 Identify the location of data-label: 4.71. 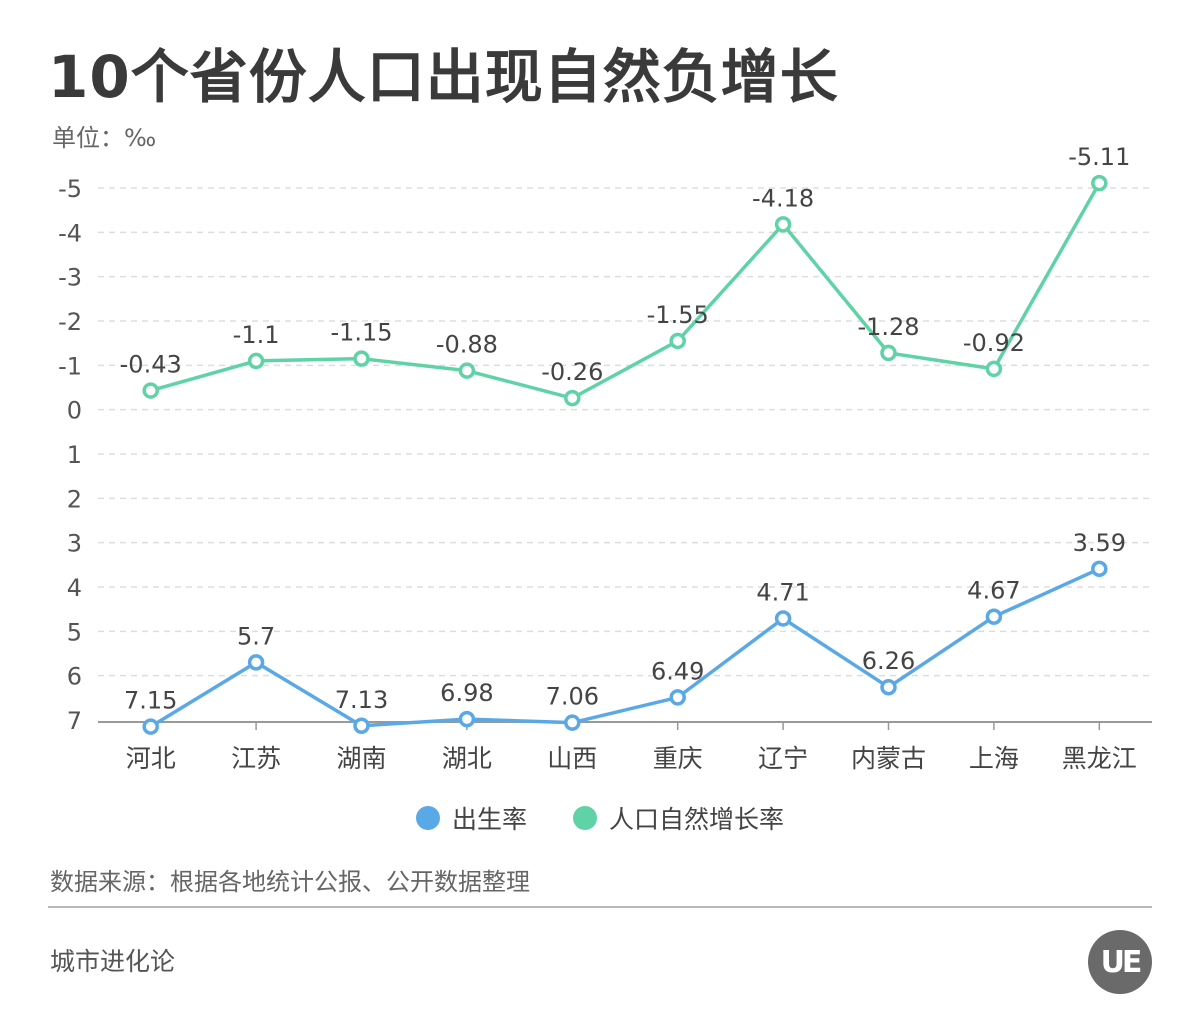
(782, 592).